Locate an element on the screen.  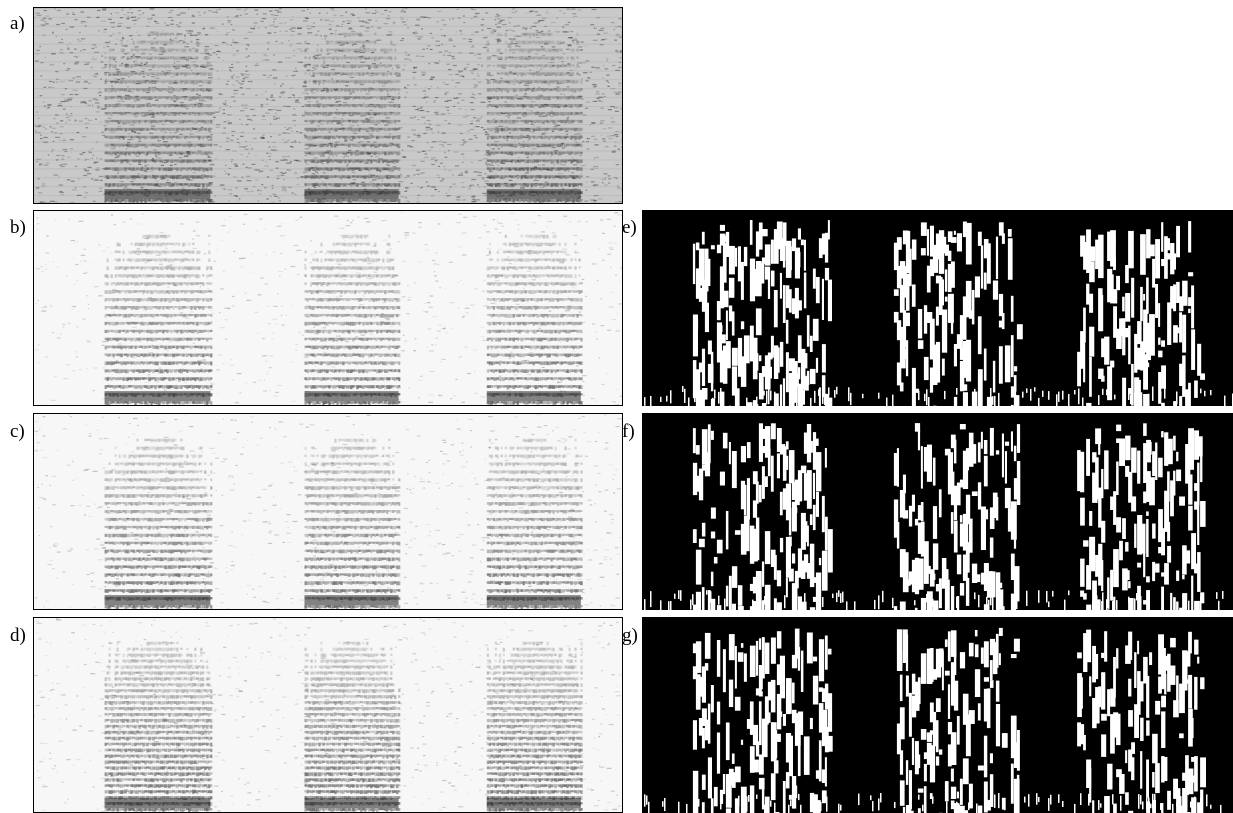
mask-panel-g is located at coordinates (937, 715).